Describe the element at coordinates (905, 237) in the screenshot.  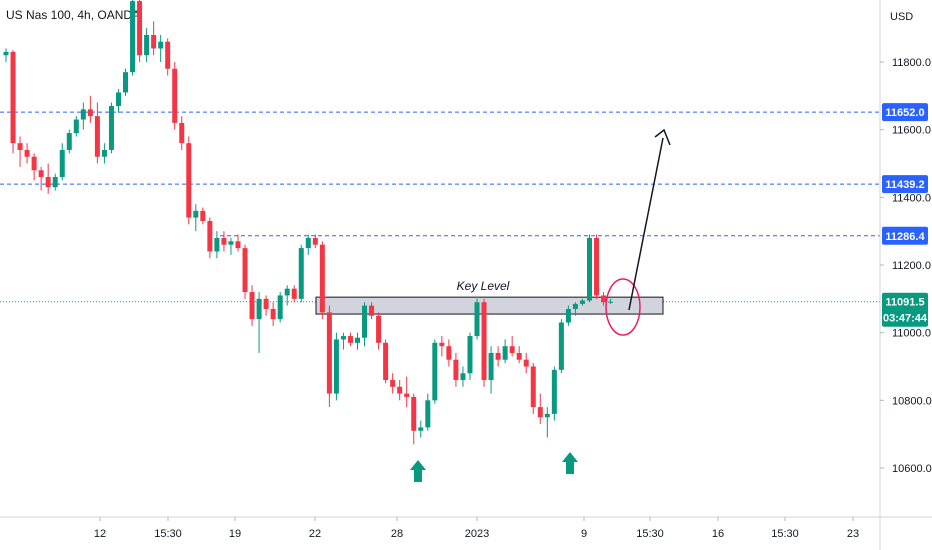
I see `level-tag-label: 11286.4` at that location.